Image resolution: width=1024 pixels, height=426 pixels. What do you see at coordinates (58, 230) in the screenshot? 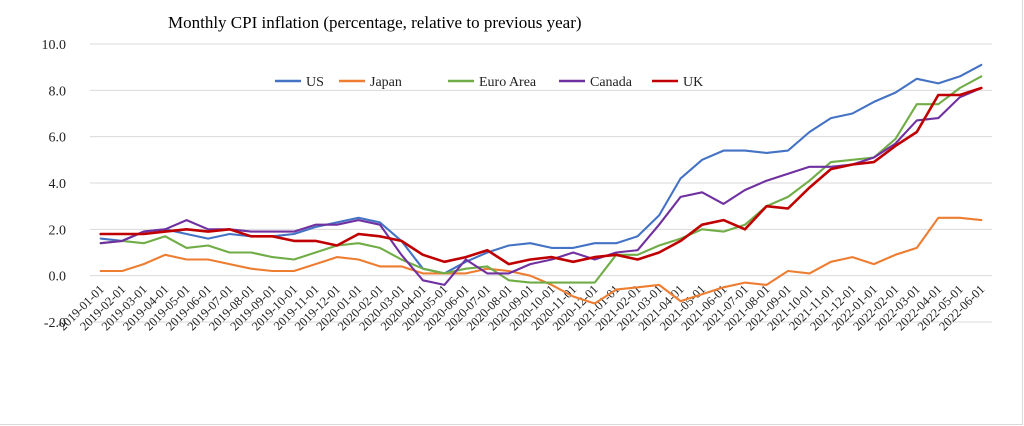
I see `y-tick-label: 2.0` at bounding box center [58, 230].